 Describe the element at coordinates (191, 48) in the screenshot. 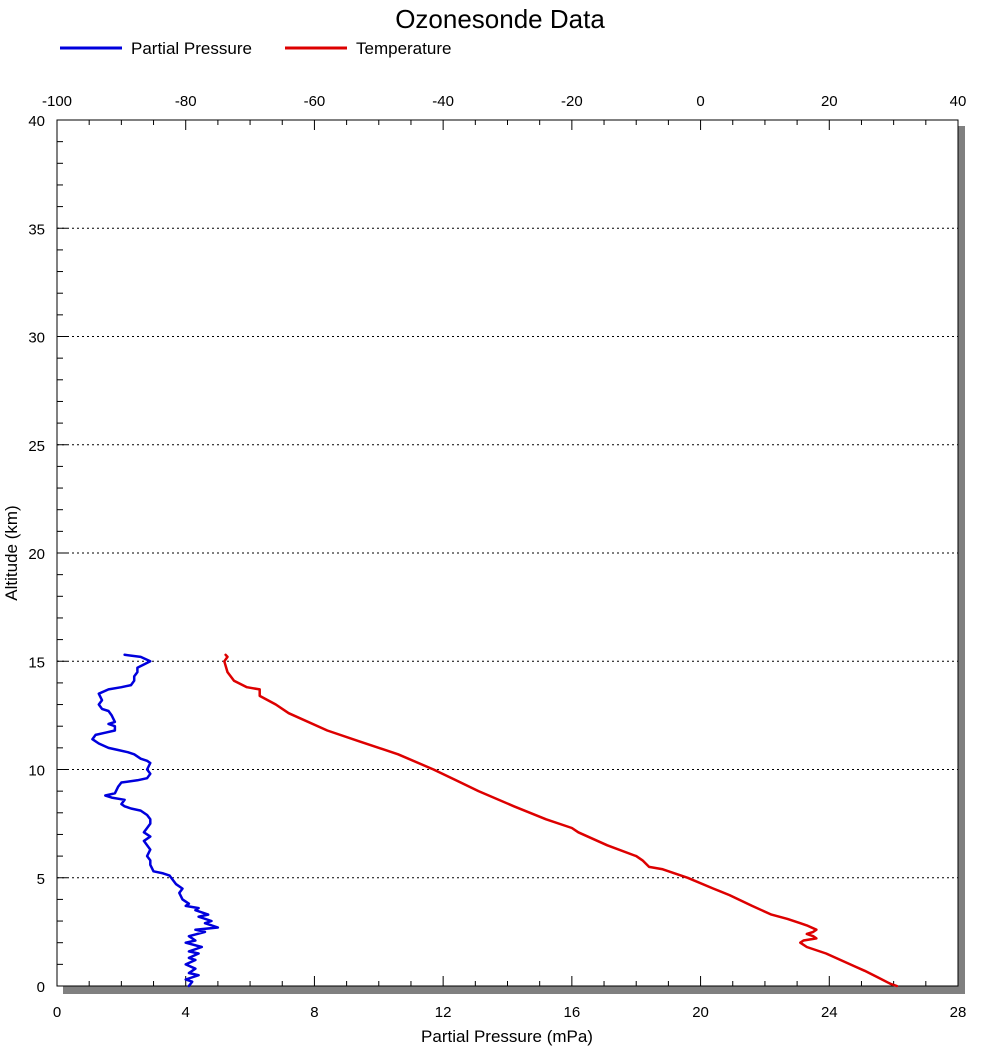

I see `legend-label-partial-pressure: Partial Pressure` at that location.